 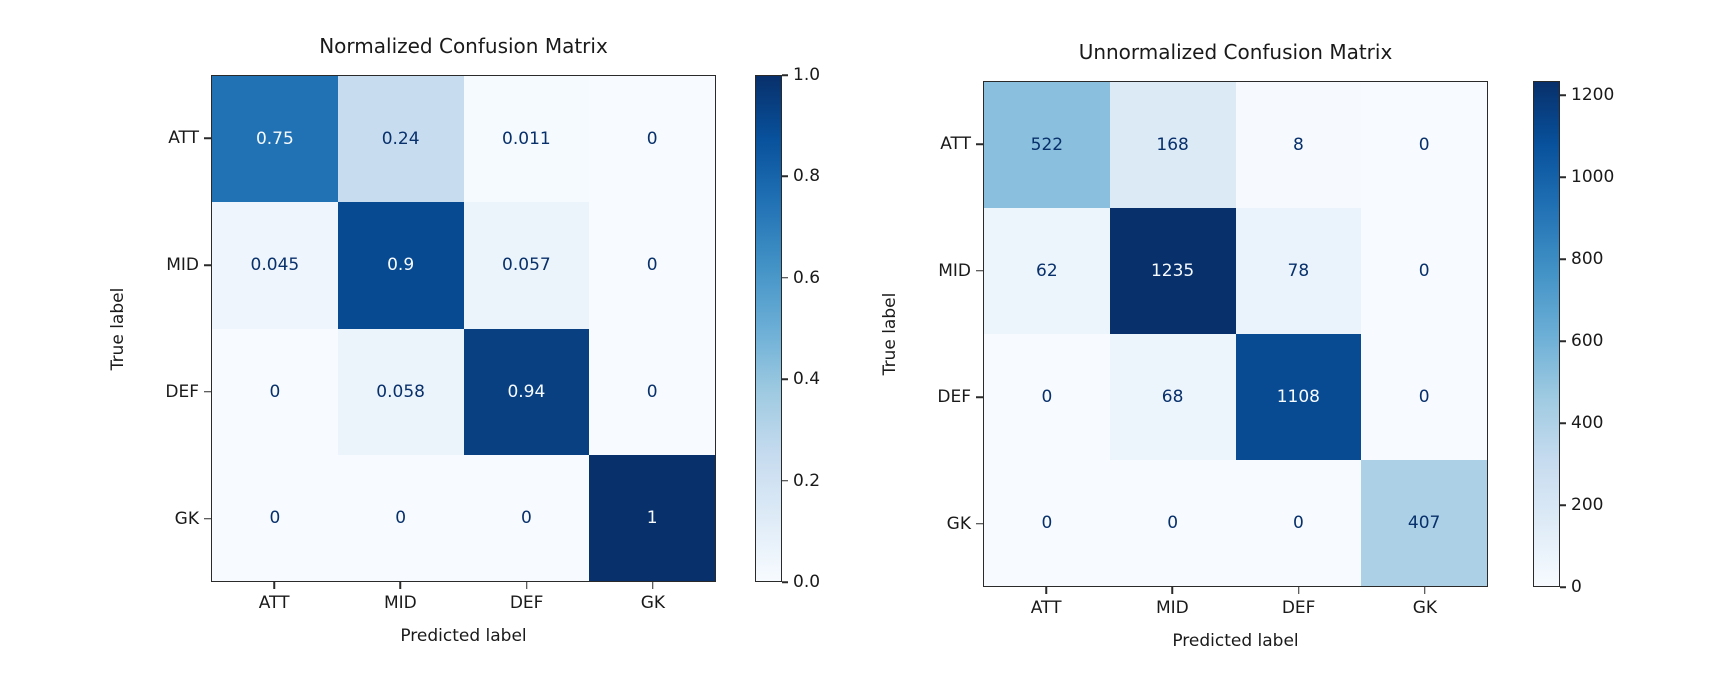 What do you see at coordinates (1576, 587) in the screenshot?
I see `colorbar-tick-label: 0` at bounding box center [1576, 587].